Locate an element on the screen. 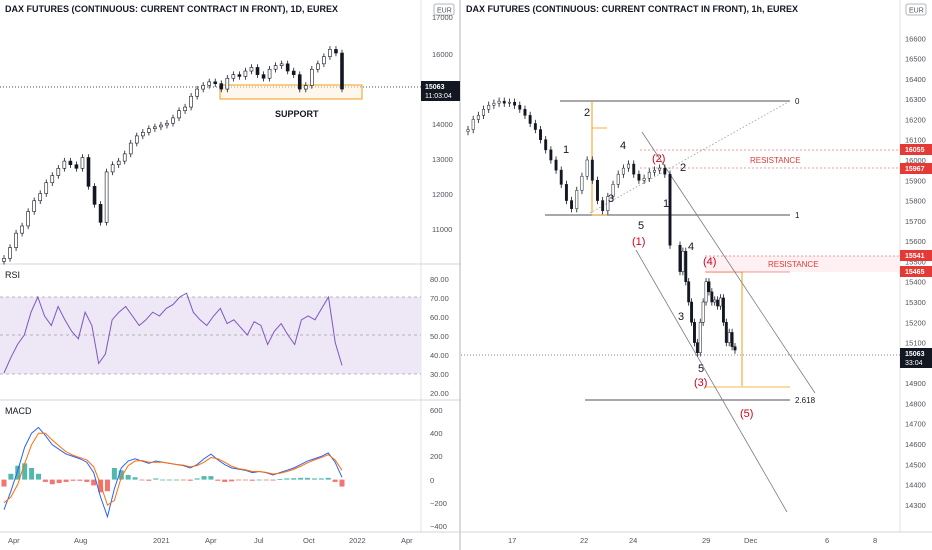  resistance-2-label: RESISTANCE is located at coordinates (793, 264).